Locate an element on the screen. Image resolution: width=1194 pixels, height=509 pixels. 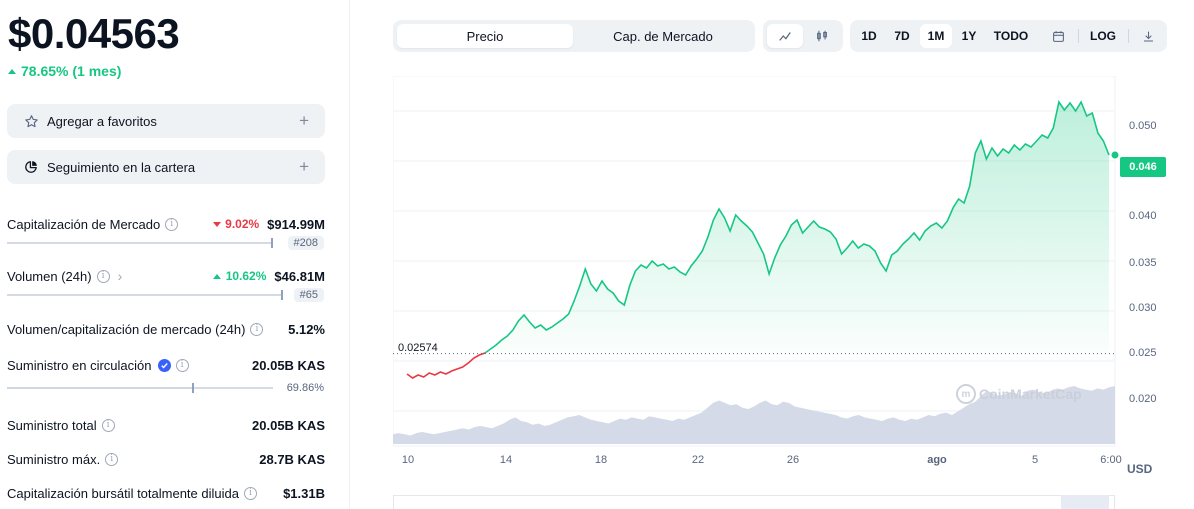
range-1d: 1D is located at coordinates (869, 36).